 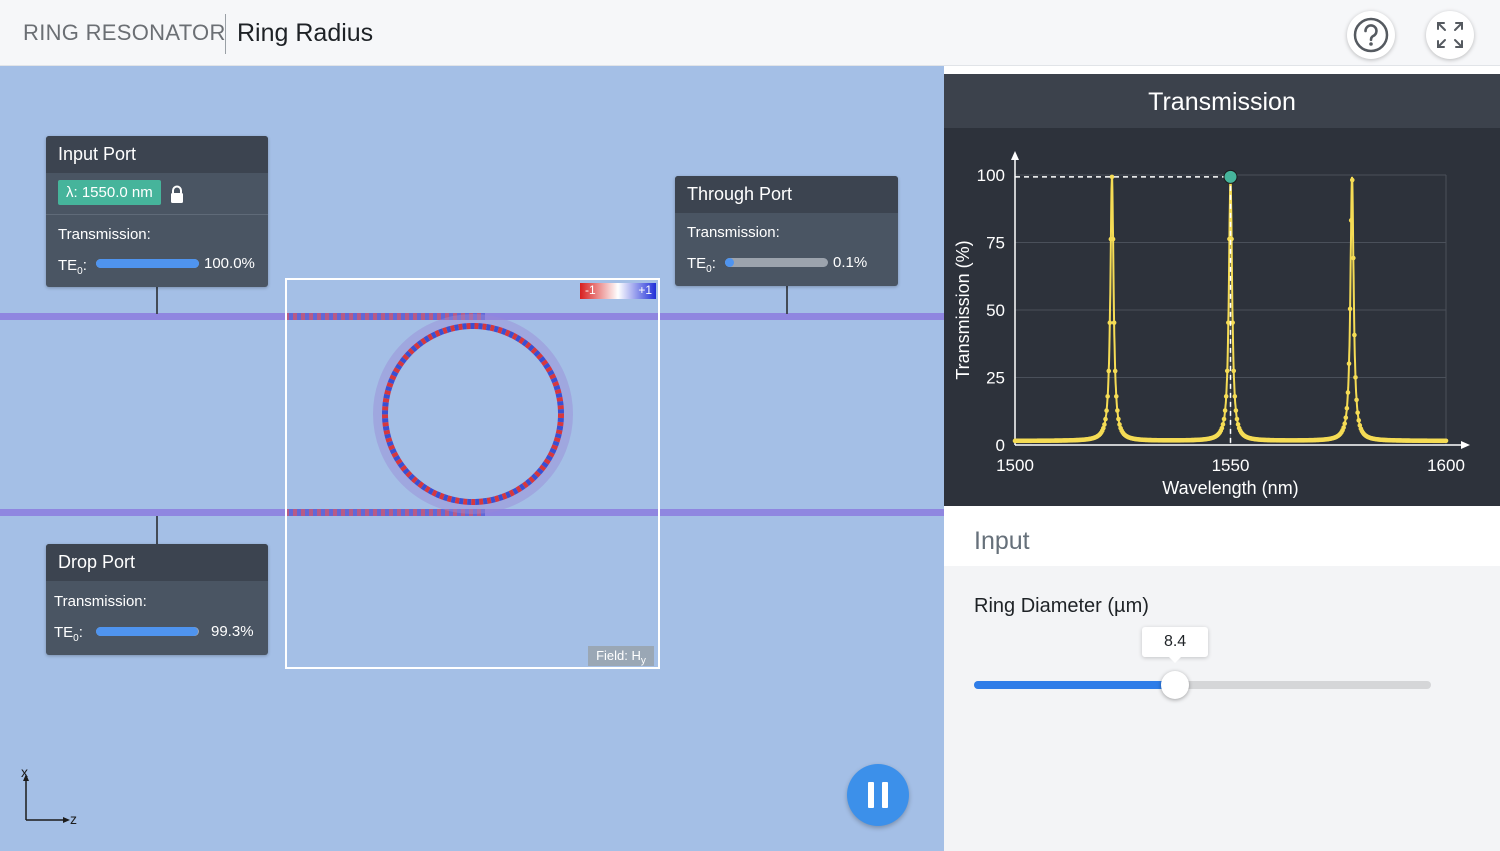 I want to click on pause-button, so click(x=878, y=795).